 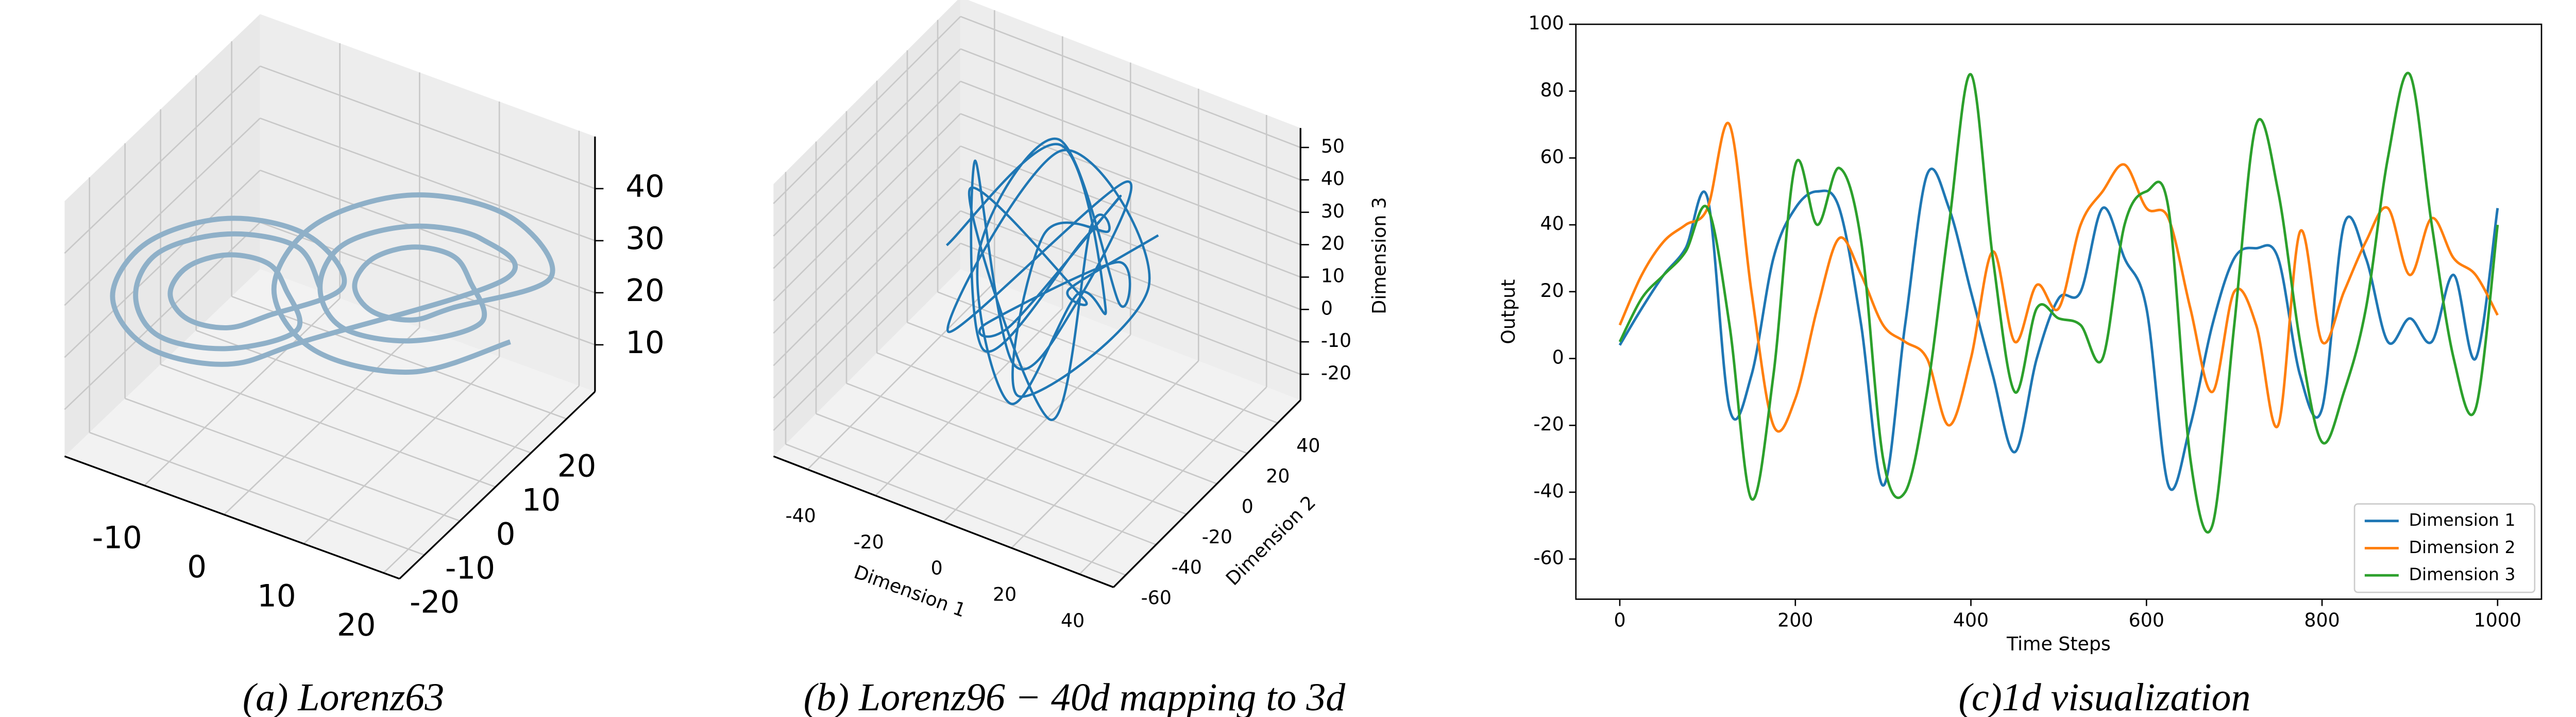 What do you see at coordinates (117, 538) in the screenshot?
I see `x-tick-label: -10` at bounding box center [117, 538].